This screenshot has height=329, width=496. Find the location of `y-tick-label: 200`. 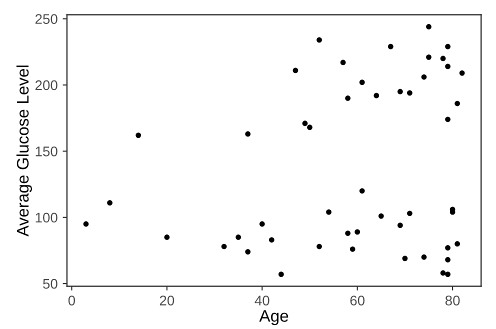

y-tick-label: 200 is located at coordinates (46, 85).